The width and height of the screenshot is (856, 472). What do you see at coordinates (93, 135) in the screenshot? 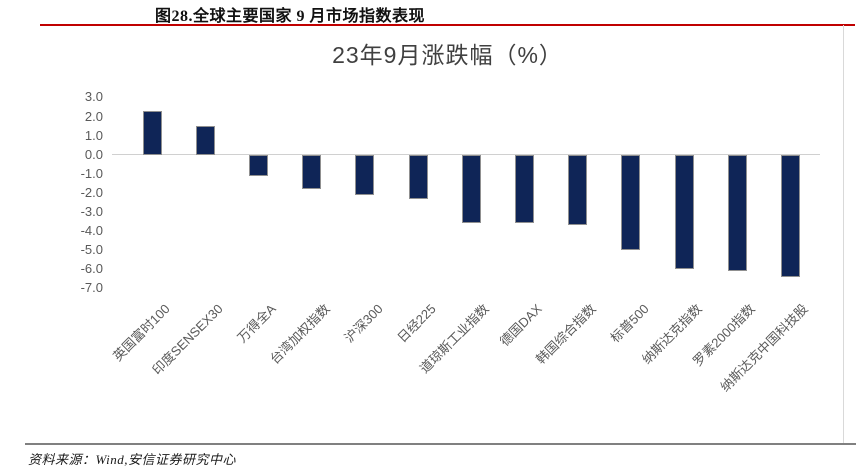
I see `y-tick-label: 1.0` at bounding box center [93, 135].